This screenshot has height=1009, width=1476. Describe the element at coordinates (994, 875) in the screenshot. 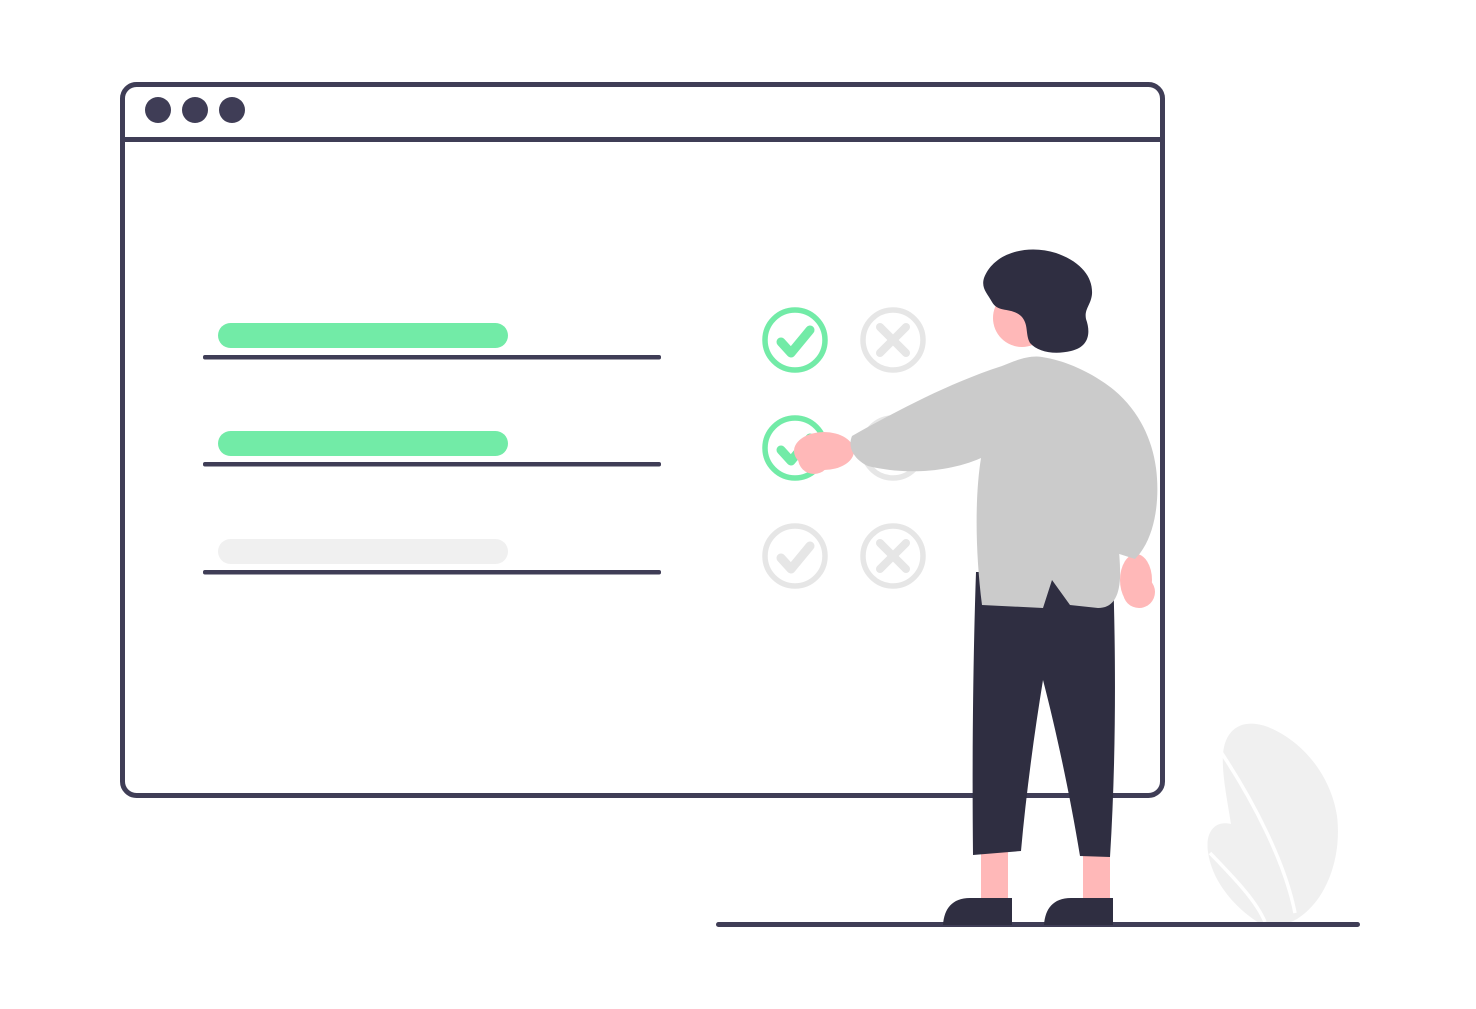

I see `left-ankle` at that location.